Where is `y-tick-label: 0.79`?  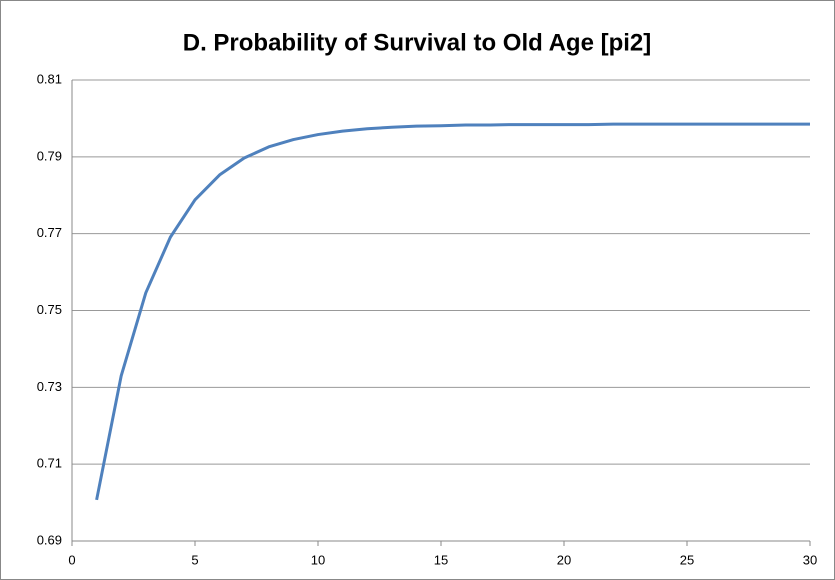
y-tick-label: 0.79 is located at coordinates (49, 155).